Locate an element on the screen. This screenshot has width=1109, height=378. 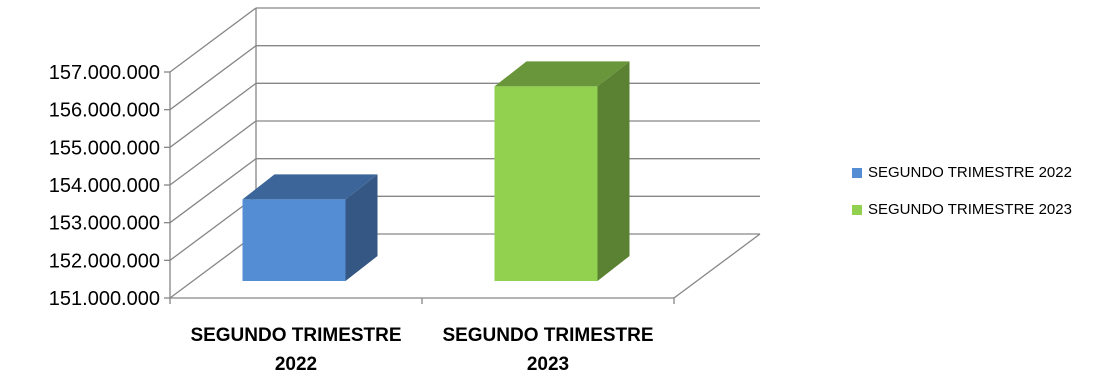
floor-right-edge is located at coordinates (717, 266).